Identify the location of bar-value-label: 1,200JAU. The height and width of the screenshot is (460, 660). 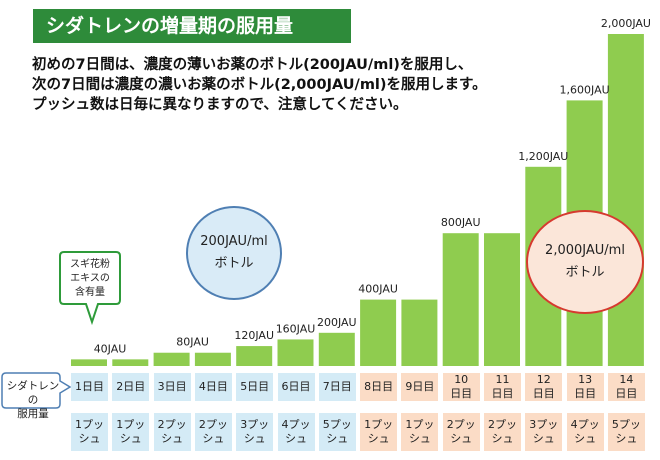
(543, 156).